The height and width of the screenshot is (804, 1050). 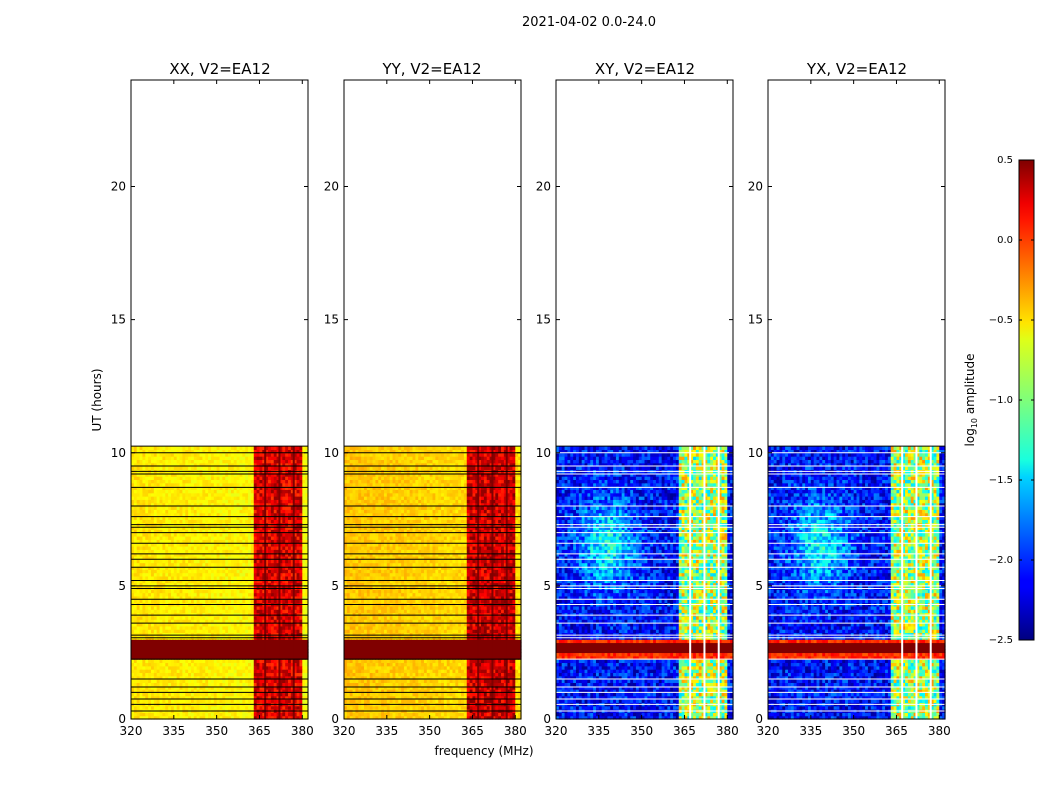 I want to click on figure-title: 2021-04-02 0.0-24.0, so click(x=589, y=22).